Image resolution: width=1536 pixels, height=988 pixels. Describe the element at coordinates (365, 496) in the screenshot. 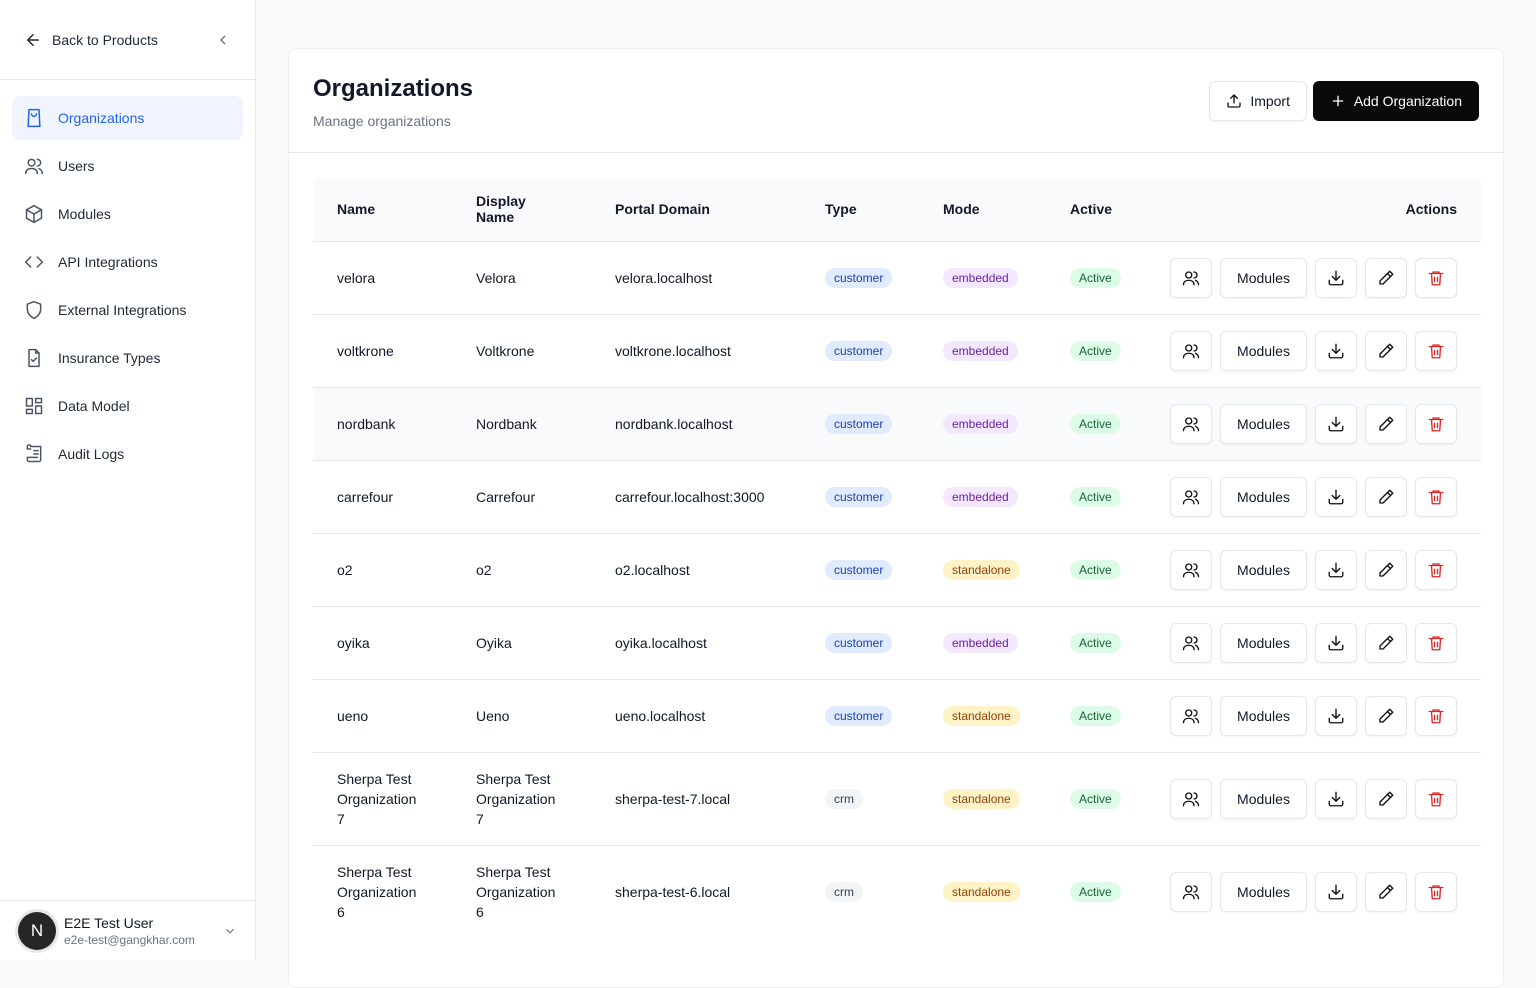

I see `name: carrefour` at that location.